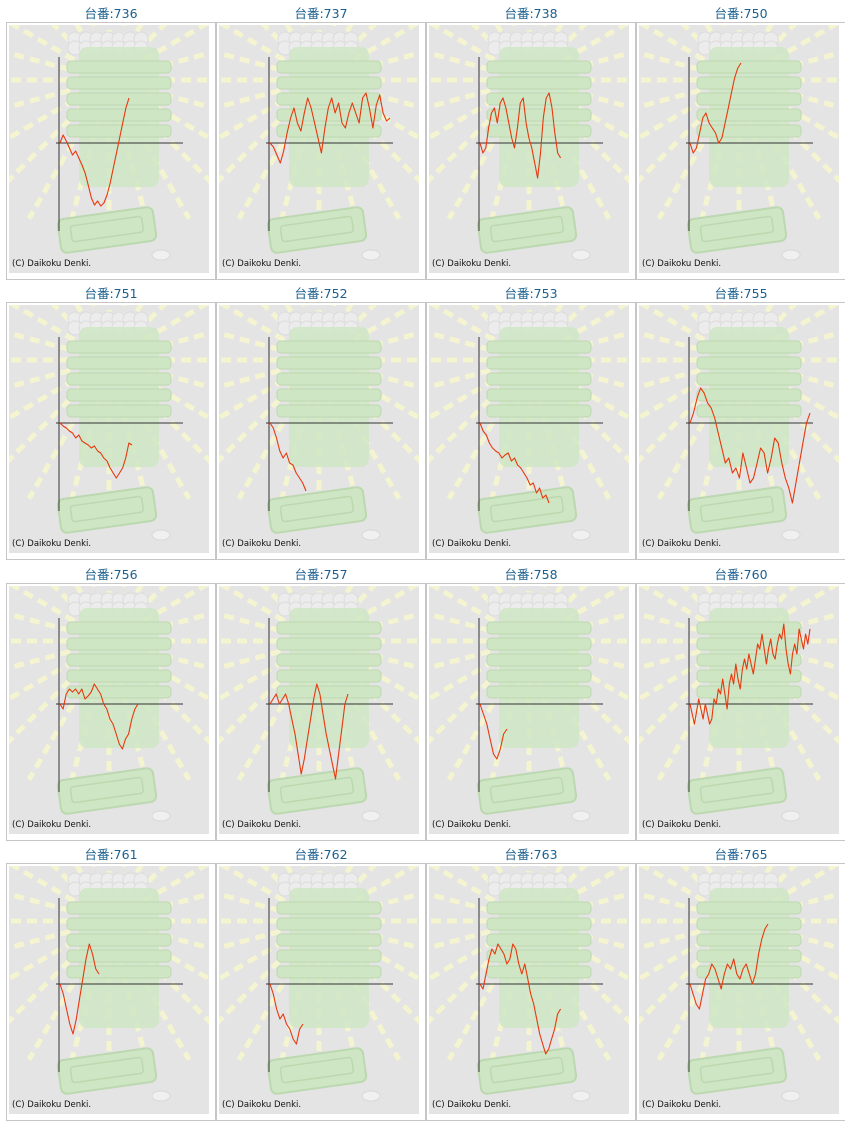  I want to click on machine-graph-card: 台番:736 (C) Daikoku Denki., so click(111, 142).